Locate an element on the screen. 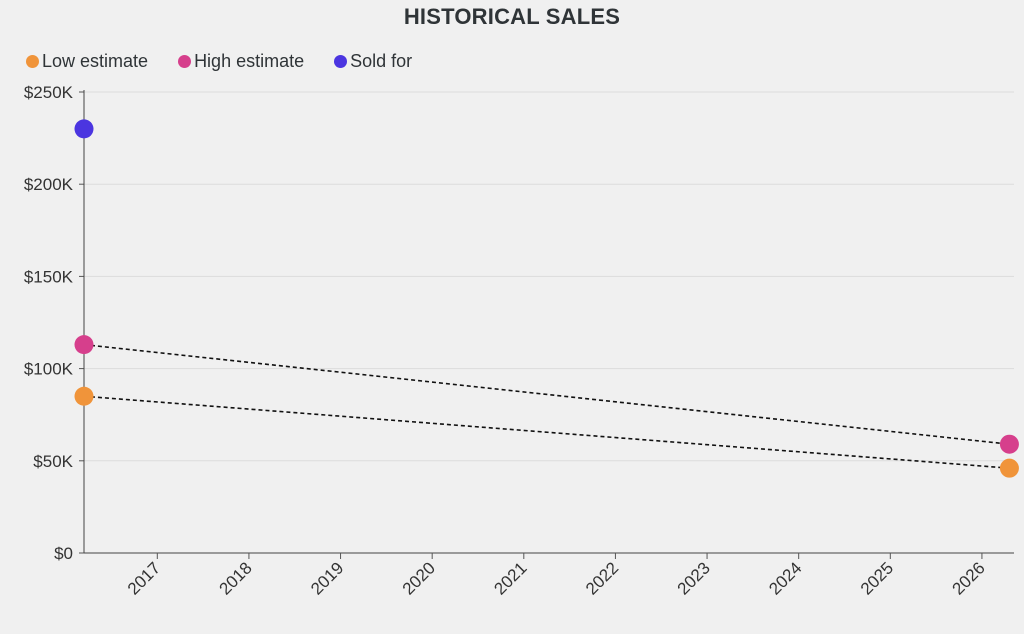 The width and height of the screenshot is (1024, 634). legend-item-sold-for: Sold for is located at coordinates (373, 61).